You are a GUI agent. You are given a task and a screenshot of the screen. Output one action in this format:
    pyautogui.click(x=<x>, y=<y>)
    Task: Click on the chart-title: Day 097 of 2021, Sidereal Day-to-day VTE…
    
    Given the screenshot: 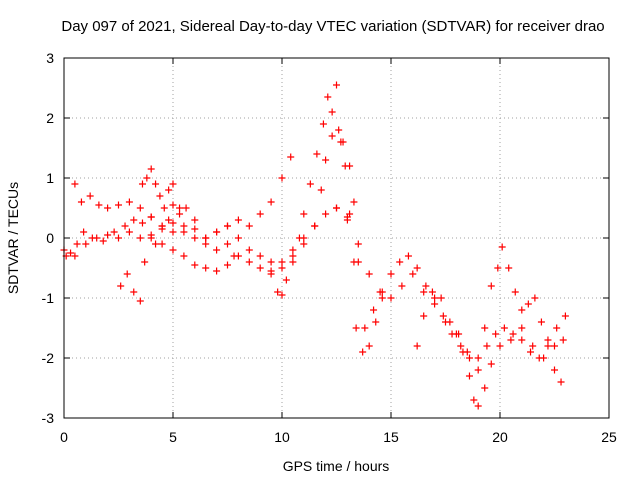 What is the action you would take?
    pyautogui.click(x=332, y=26)
    